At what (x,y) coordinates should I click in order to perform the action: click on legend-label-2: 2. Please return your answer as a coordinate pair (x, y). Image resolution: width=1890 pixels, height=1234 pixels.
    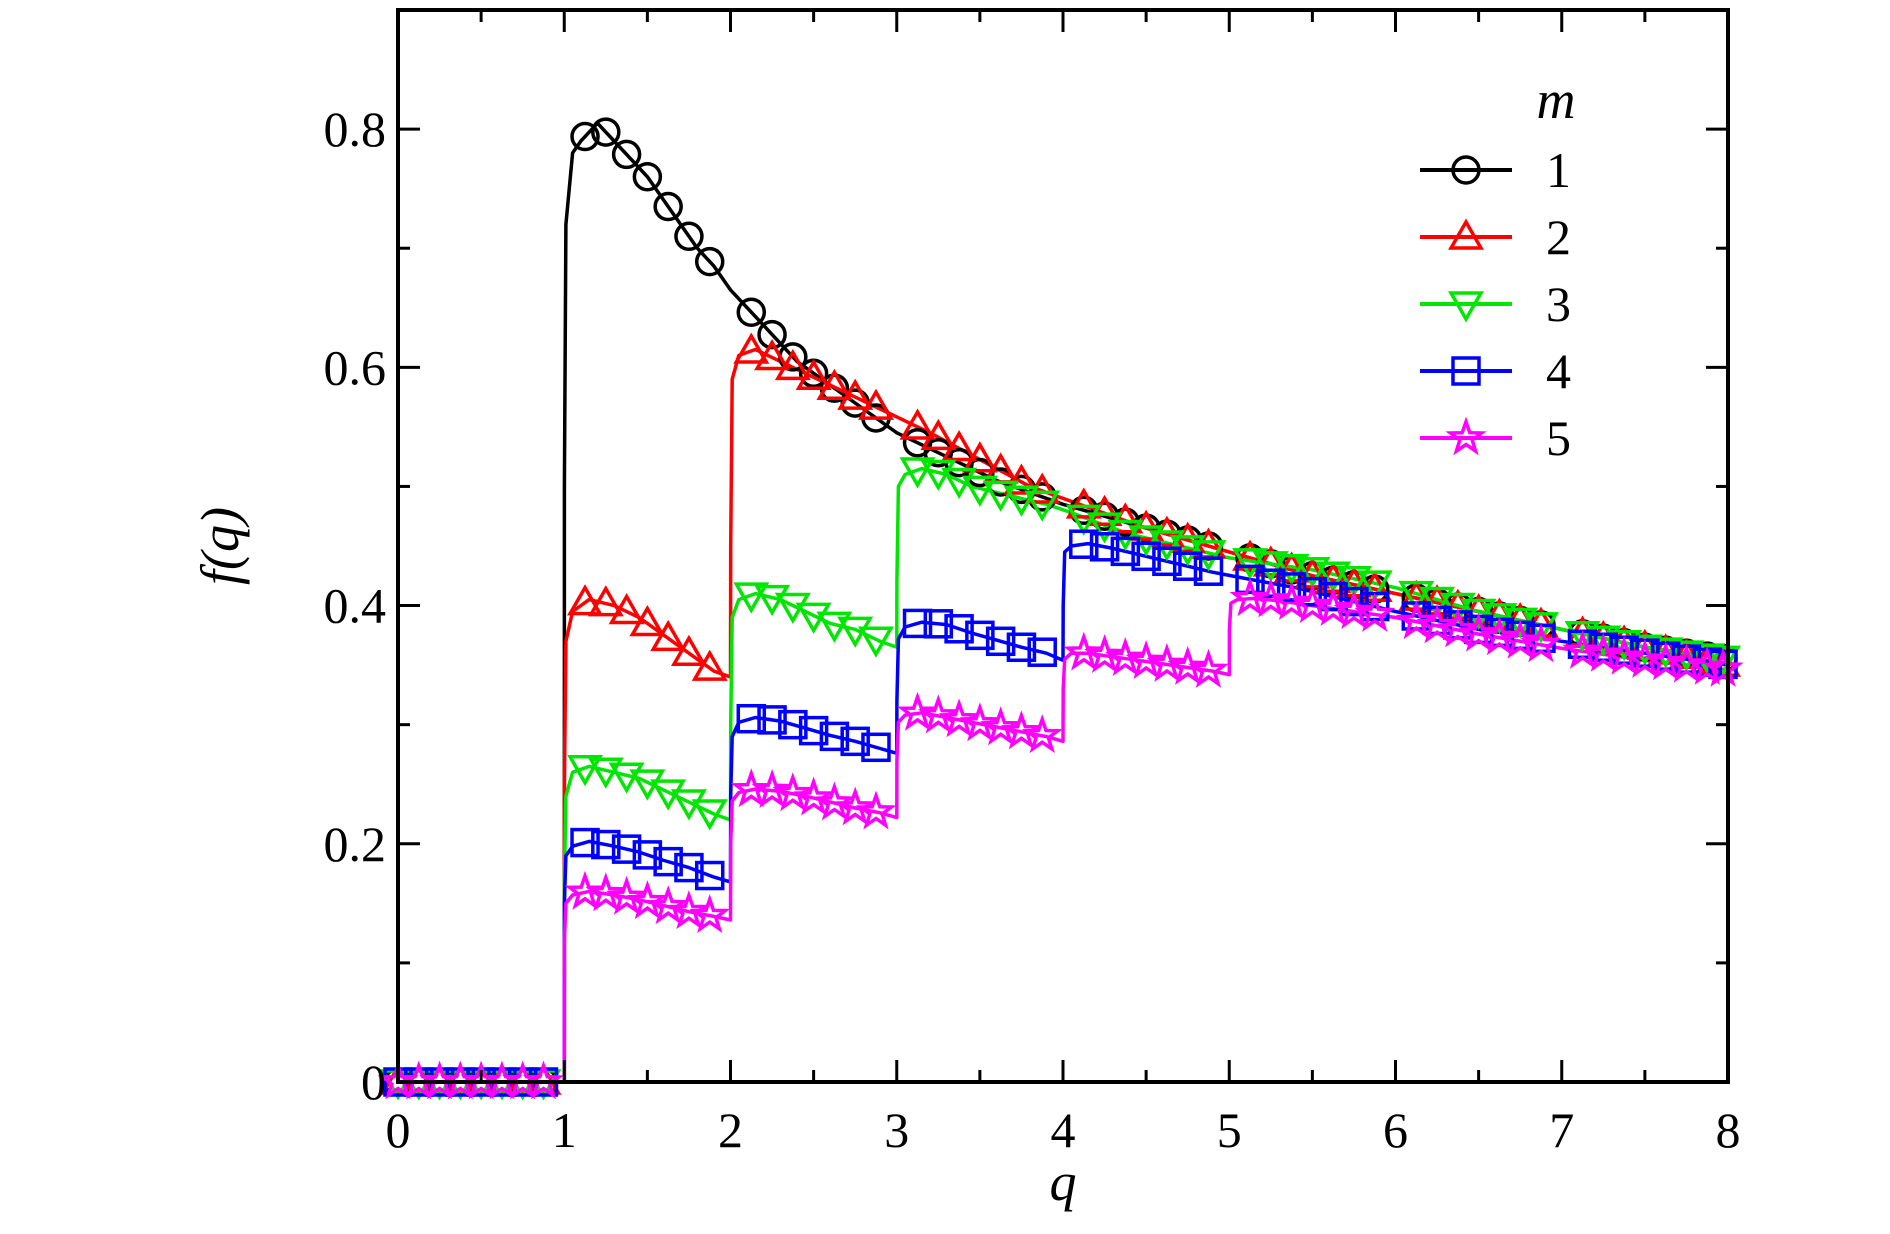
    Looking at the image, I should click on (1558, 237).